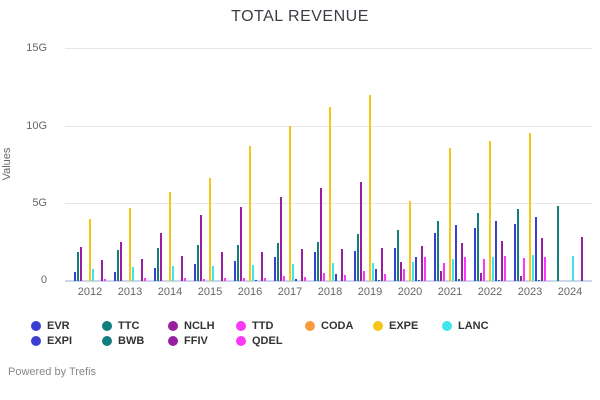 Image resolution: width=600 pixels, height=400 pixels. What do you see at coordinates (536, 249) in the screenshot?
I see `bar-EXPI-2023` at bounding box center [536, 249].